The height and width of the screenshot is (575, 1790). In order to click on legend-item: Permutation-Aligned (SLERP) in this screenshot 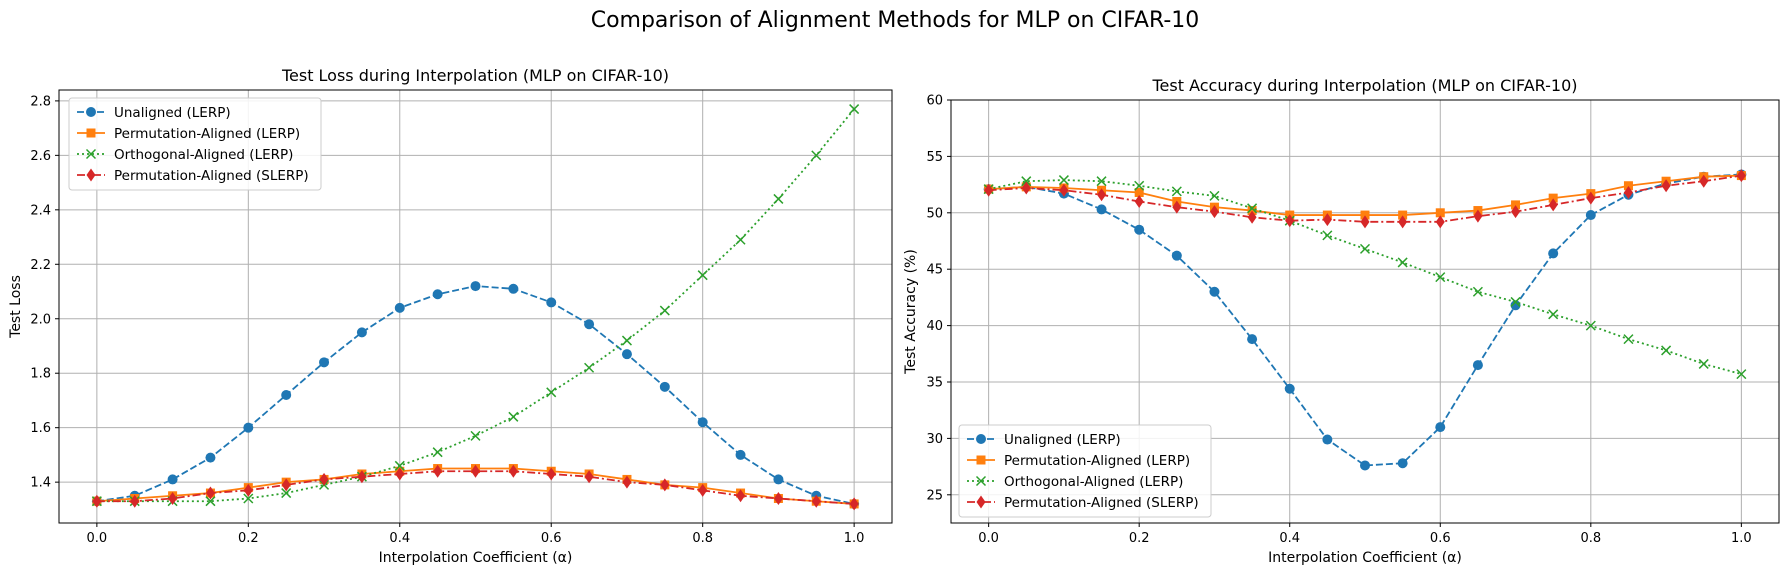, I will do `click(193, 176)`.